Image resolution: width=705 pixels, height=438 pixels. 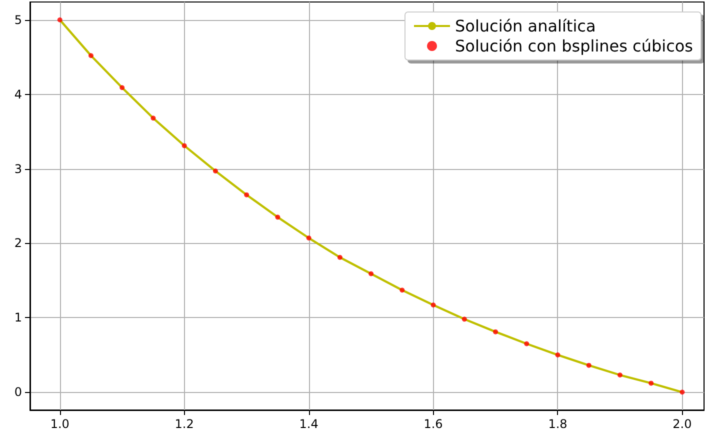 What do you see at coordinates (18, 392) in the screenshot?
I see `y-tick-label: 0` at bounding box center [18, 392].